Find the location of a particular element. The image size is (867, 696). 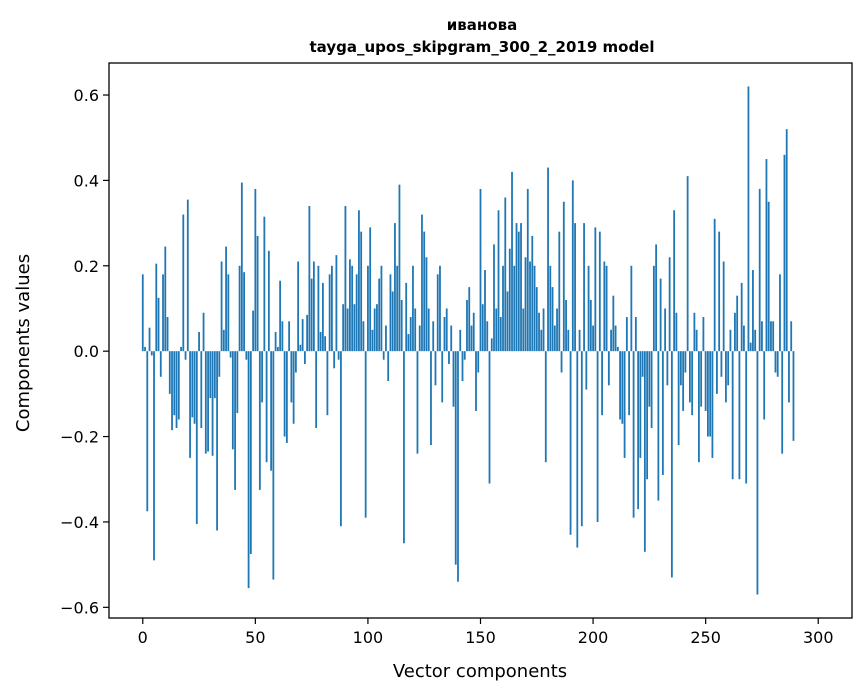

y-tick-label-3: 0.0 is located at coordinates (86, 351).